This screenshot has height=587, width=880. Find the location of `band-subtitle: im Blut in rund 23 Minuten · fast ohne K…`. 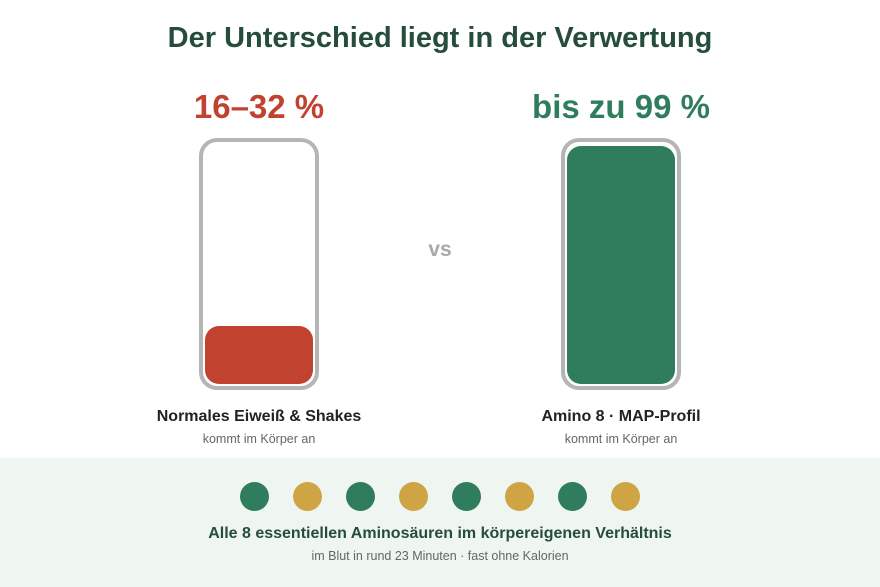

band-subtitle: im Blut in rund 23 Minuten · fast ohne K… is located at coordinates (440, 556).